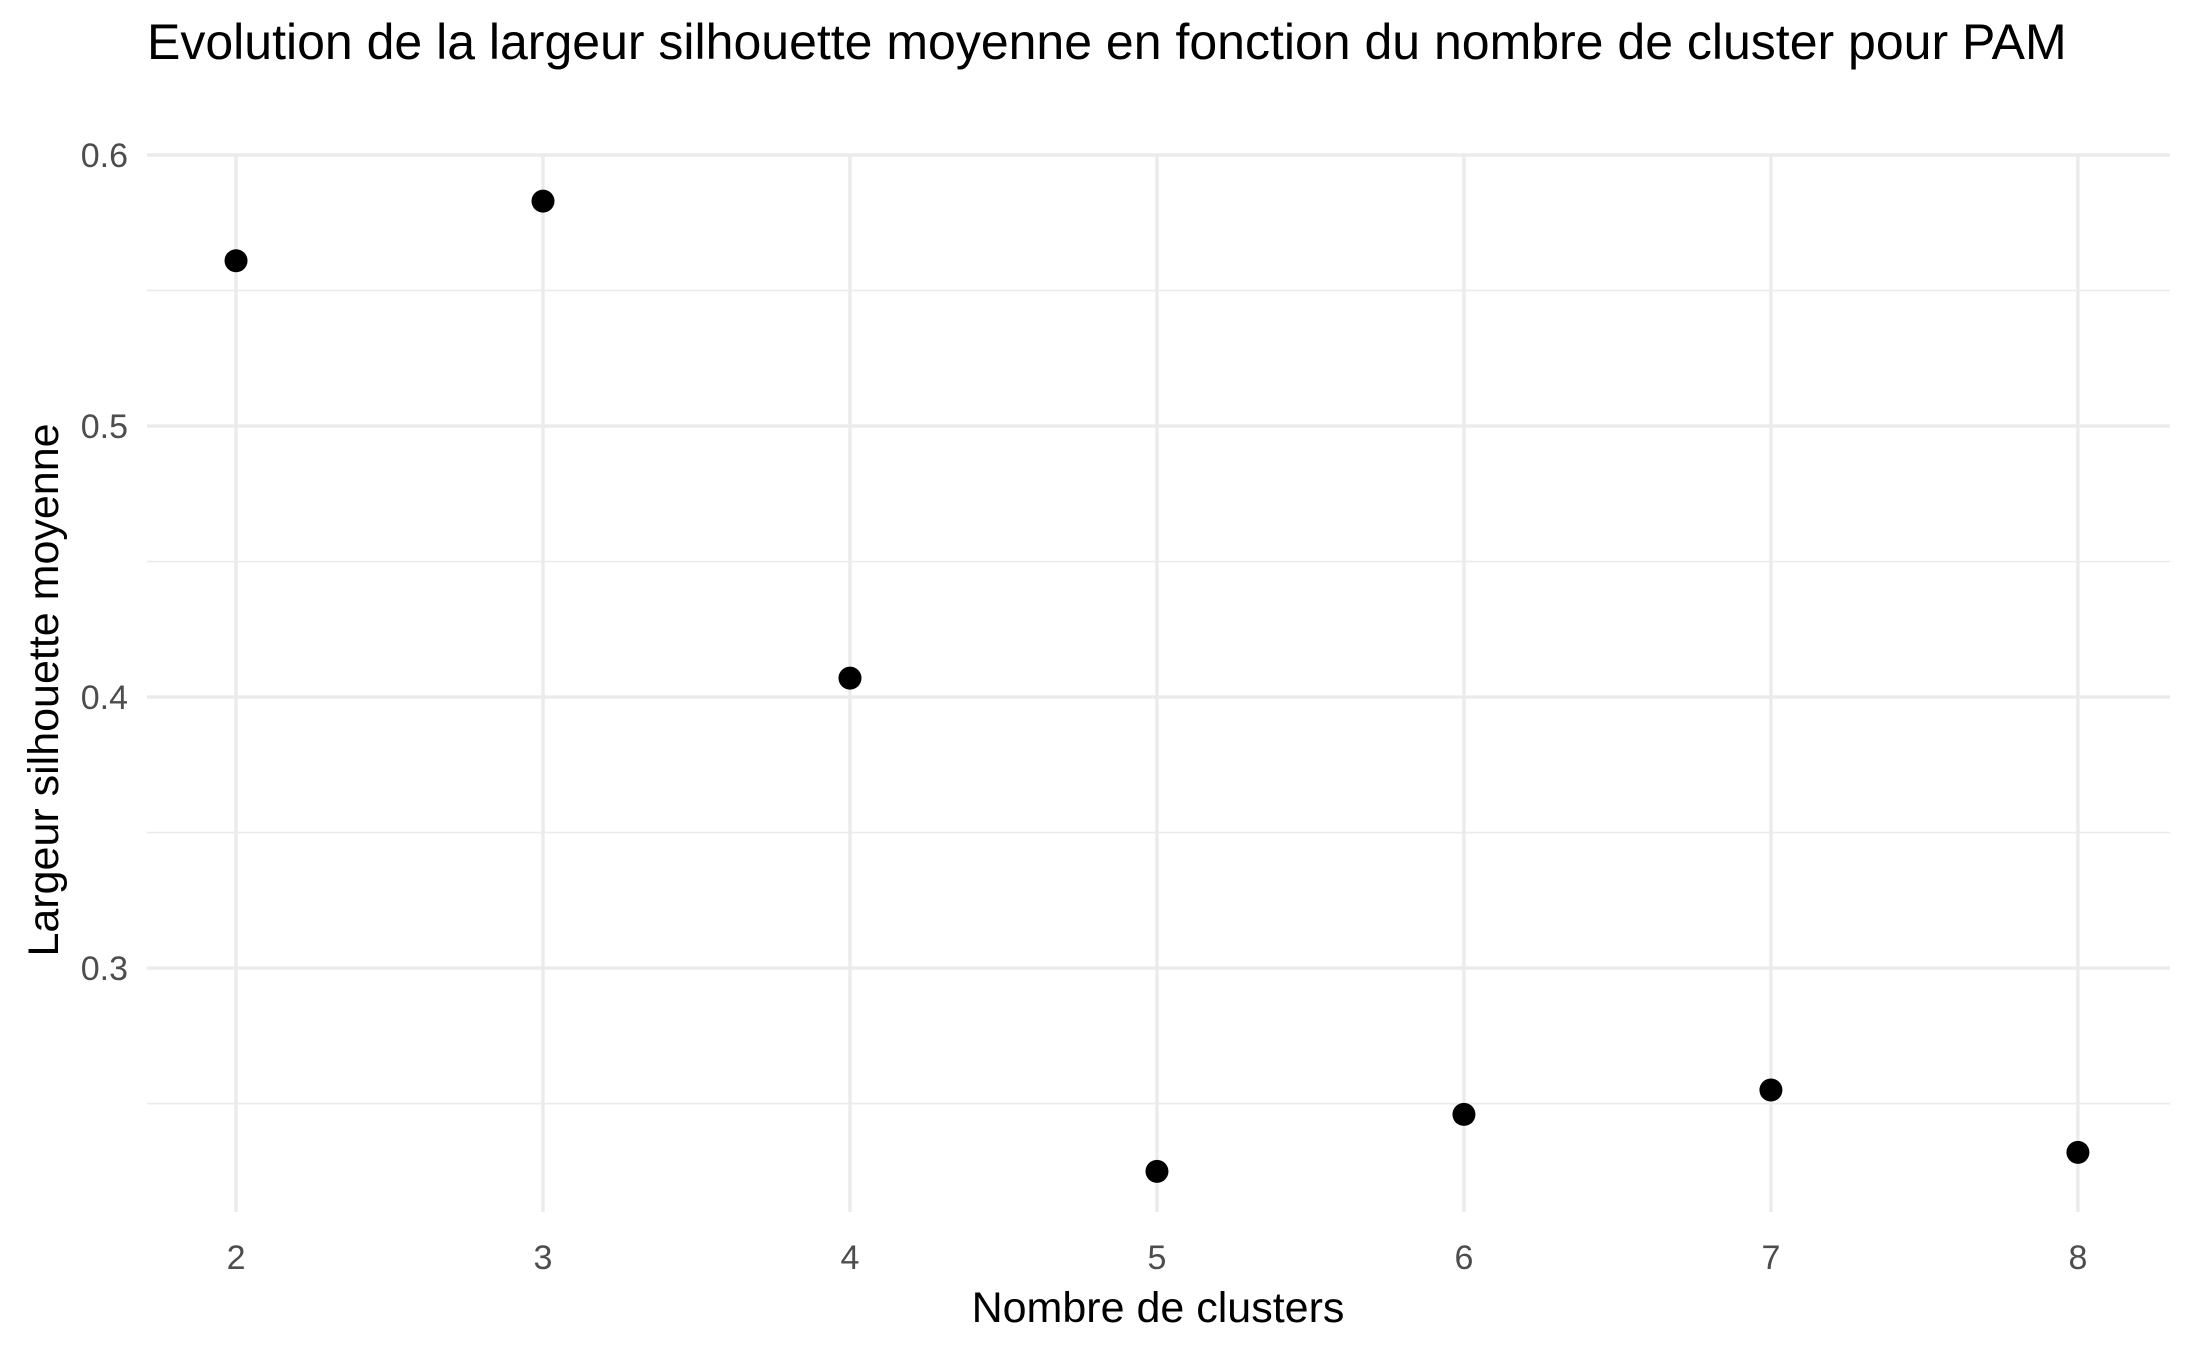  I want to click on y-tick-labels: 0.3 0.4 0.5 0.6, so click(104, 562).